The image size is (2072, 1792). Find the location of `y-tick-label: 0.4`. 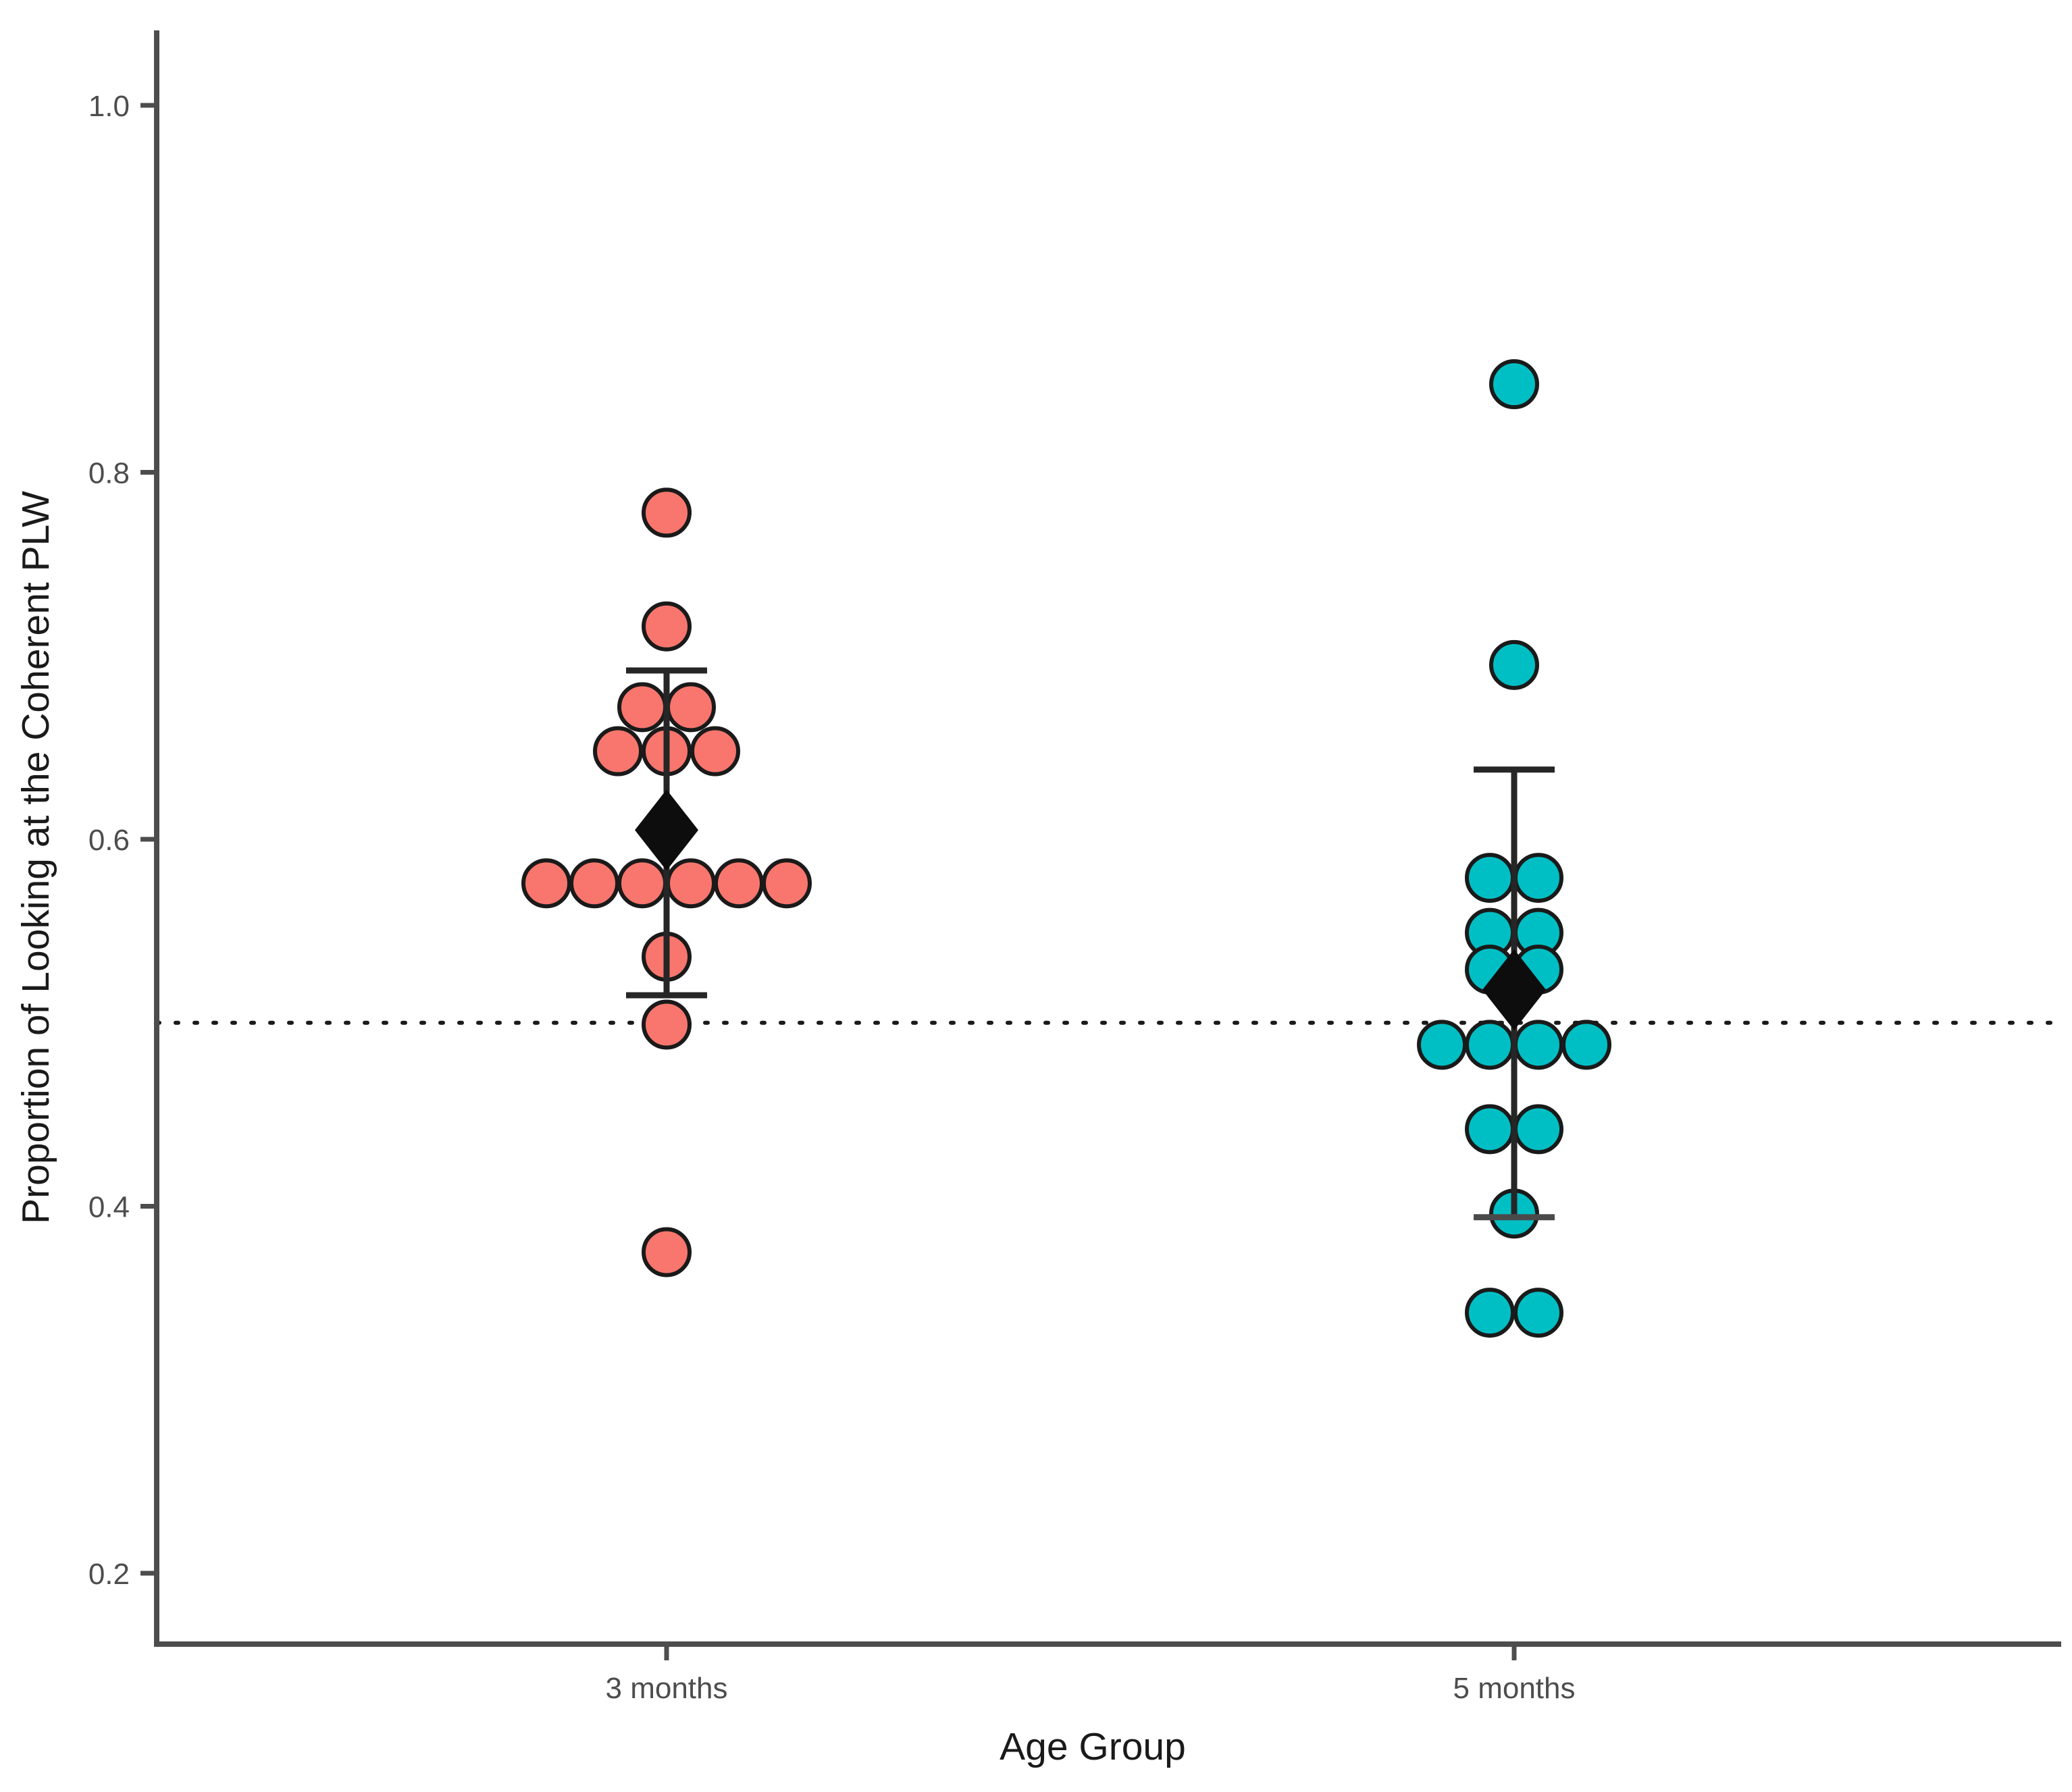

y-tick-label: 0.4 is located at coordinates (109, 1207).